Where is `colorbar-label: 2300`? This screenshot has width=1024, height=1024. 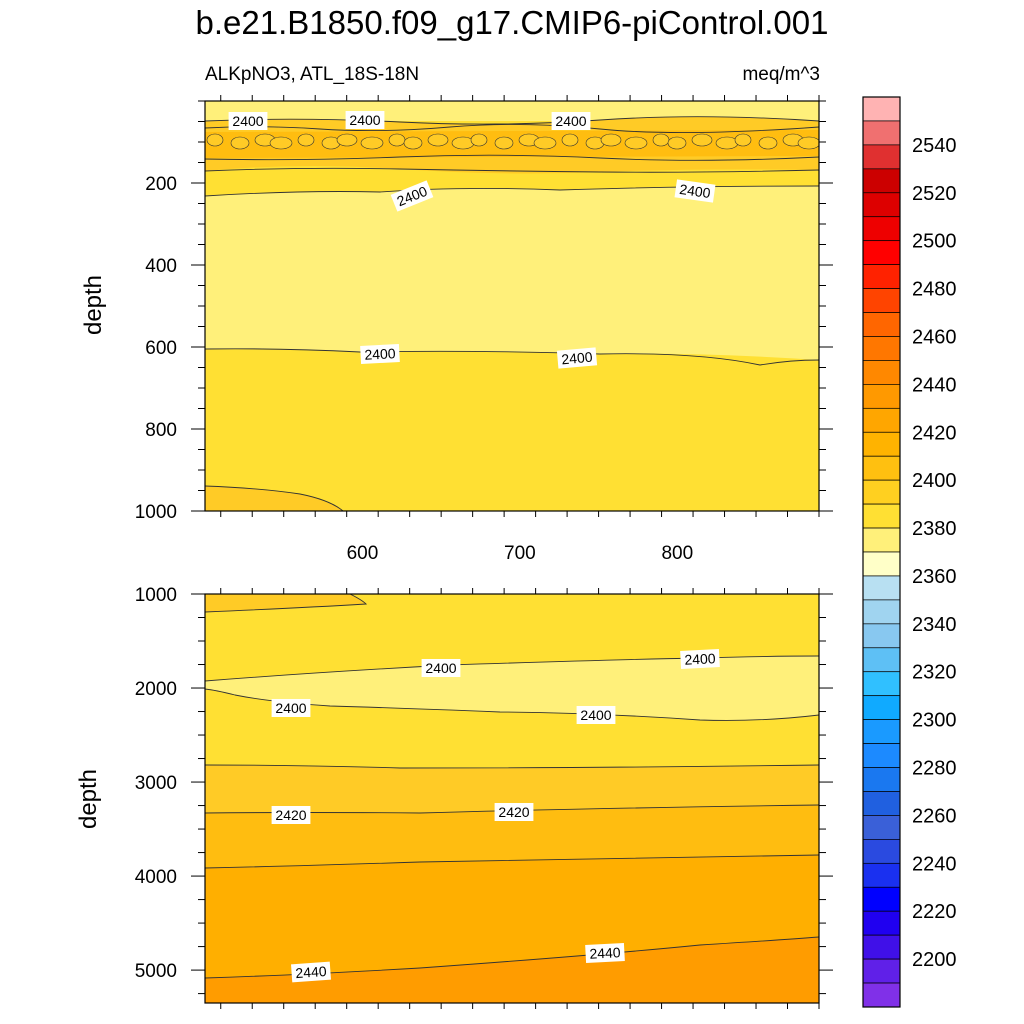 colorbar-label: 2300 is located at coordinates (934, 721).